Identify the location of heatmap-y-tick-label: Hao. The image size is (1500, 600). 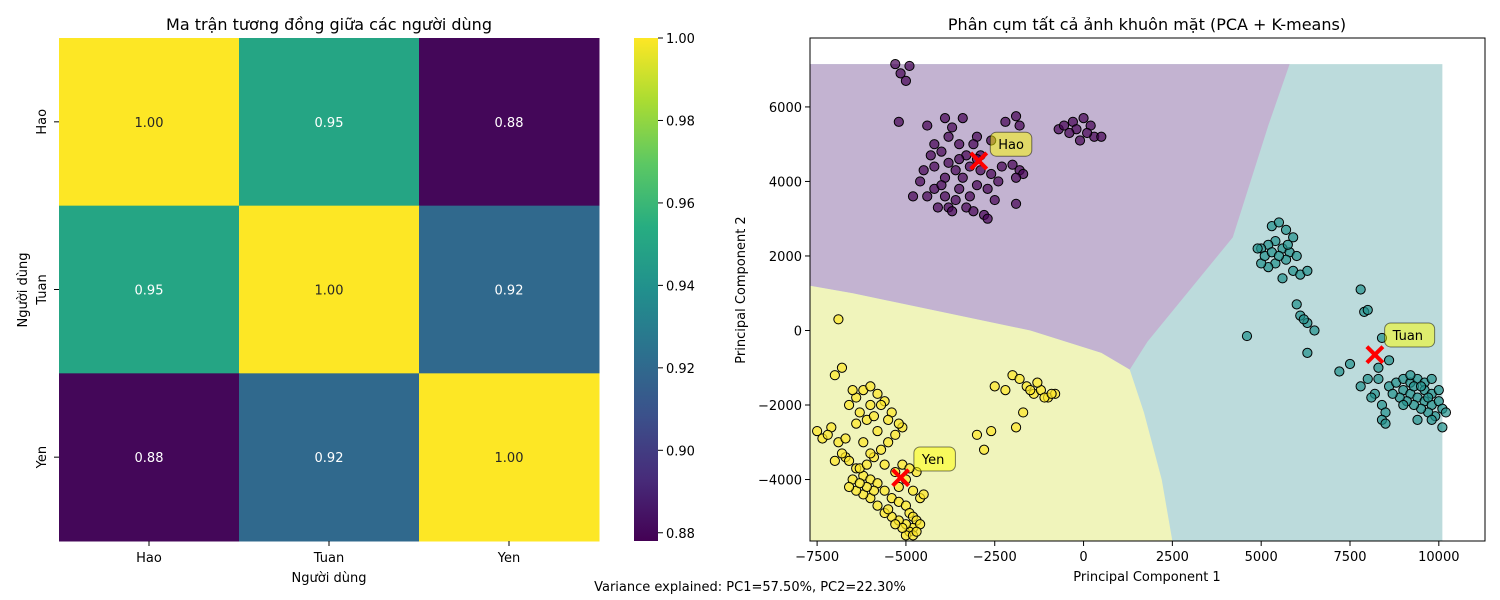
(42, 122).